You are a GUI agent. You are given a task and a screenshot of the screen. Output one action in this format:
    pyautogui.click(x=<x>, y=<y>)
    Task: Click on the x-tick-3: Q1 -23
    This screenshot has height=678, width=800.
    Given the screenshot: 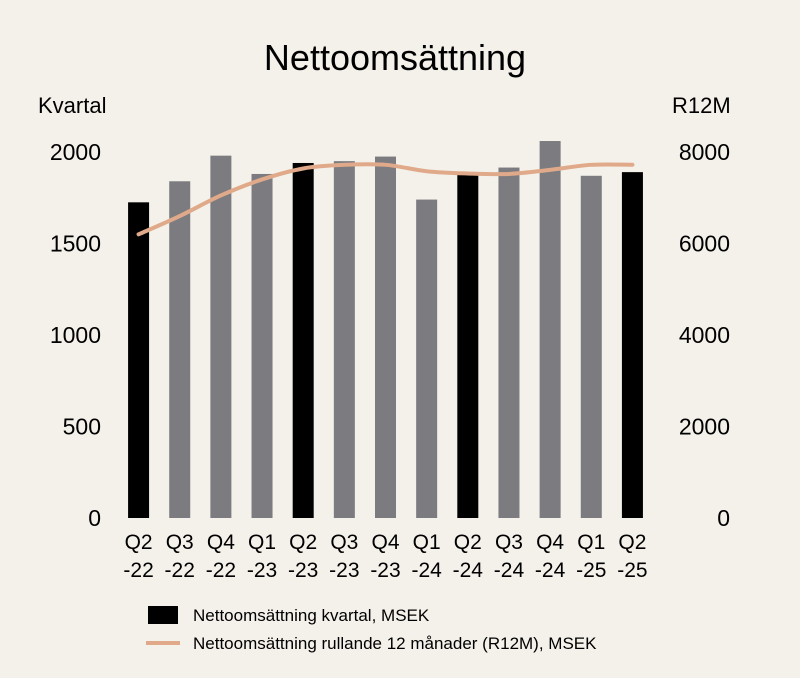 What is the action you would take?
    pyautogui.click(x=262, y=556)
    